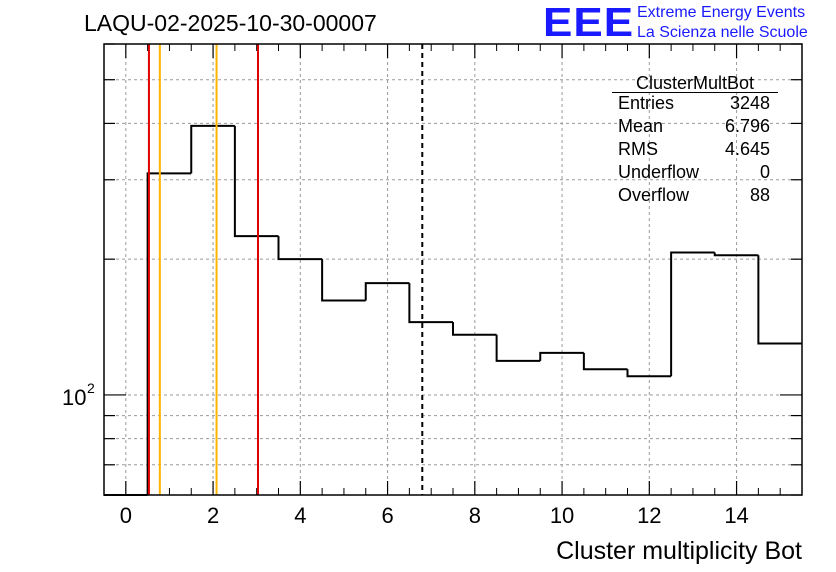 Image resolution: width=836 pixels, height=572 pixels. I want to click on eee-logo-icon: EEE, so click(589, 23).